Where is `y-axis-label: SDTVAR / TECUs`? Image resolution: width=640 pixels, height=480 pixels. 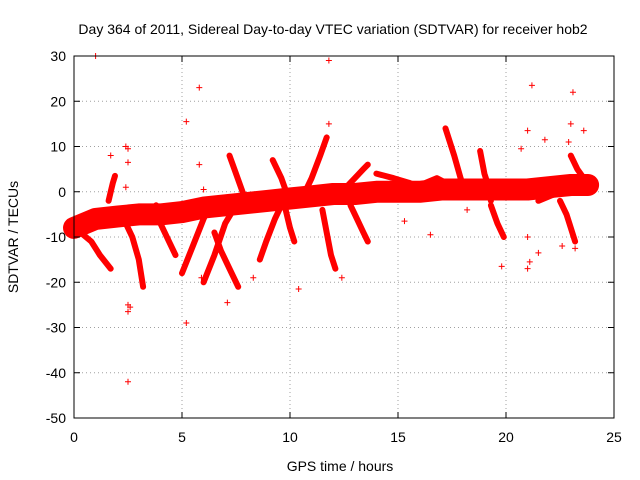 y-axis-label: SDTVAR / TECUs is located at coordinates (13, 237).